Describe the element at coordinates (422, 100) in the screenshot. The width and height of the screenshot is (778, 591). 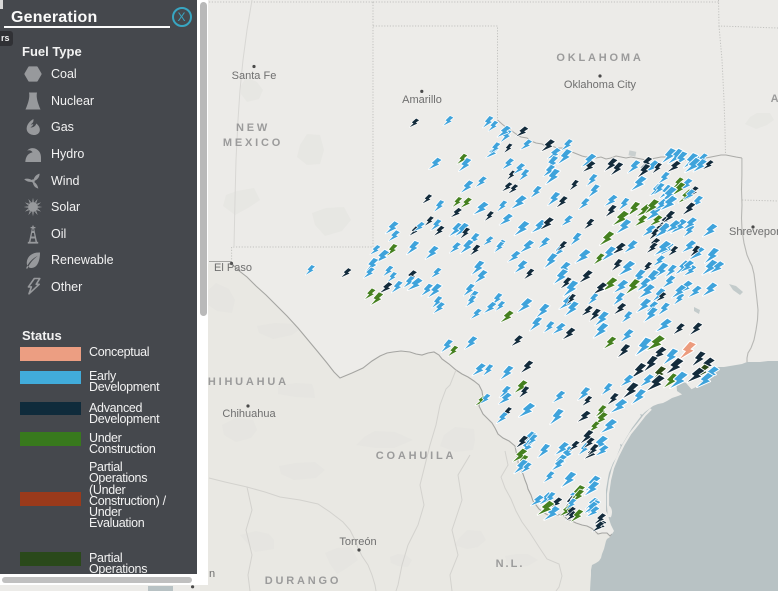
I see `svg-text: Amarillo` at that location.